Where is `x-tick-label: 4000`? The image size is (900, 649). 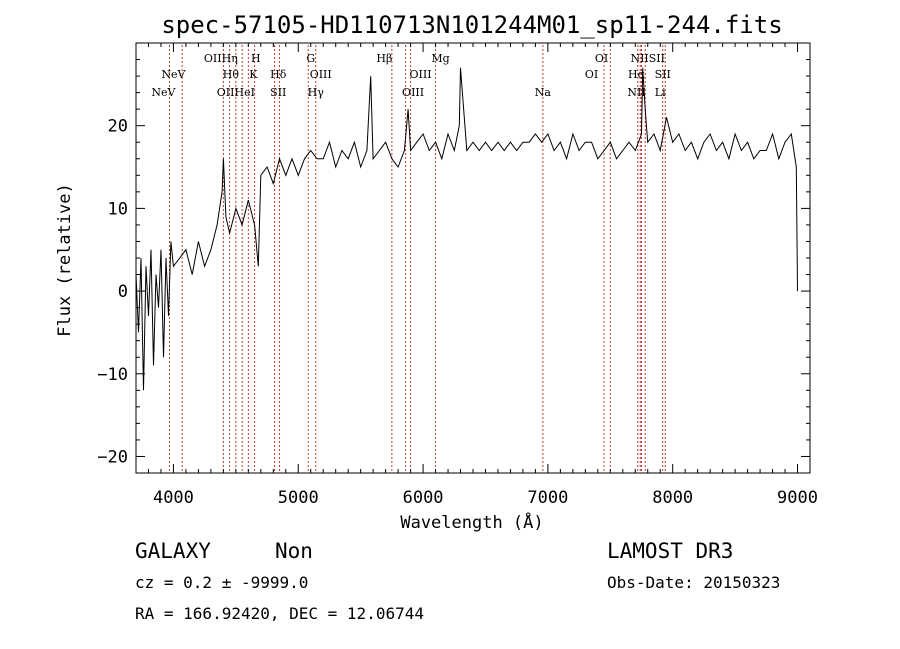 x-tick-label: 4000 is located at coordinates (173, 498).